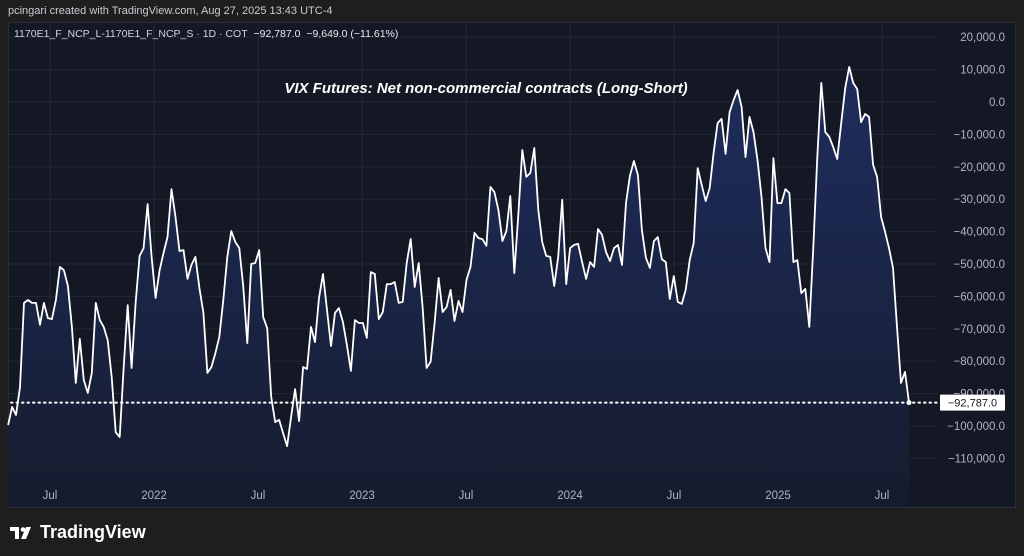 The height and width of the screenshot is (556, 1024). I want to click on legend-change: −9,649.0 (−11.61%), so click(352, 34).